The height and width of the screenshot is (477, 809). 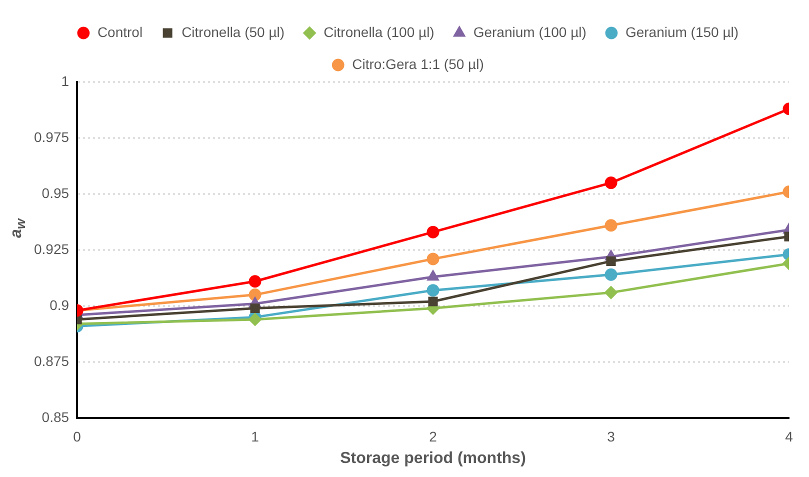 What do you see at coordinates (77, 436) in the screenshot?
I see `x-tick-label: 0` at bounding box center [77, 436].